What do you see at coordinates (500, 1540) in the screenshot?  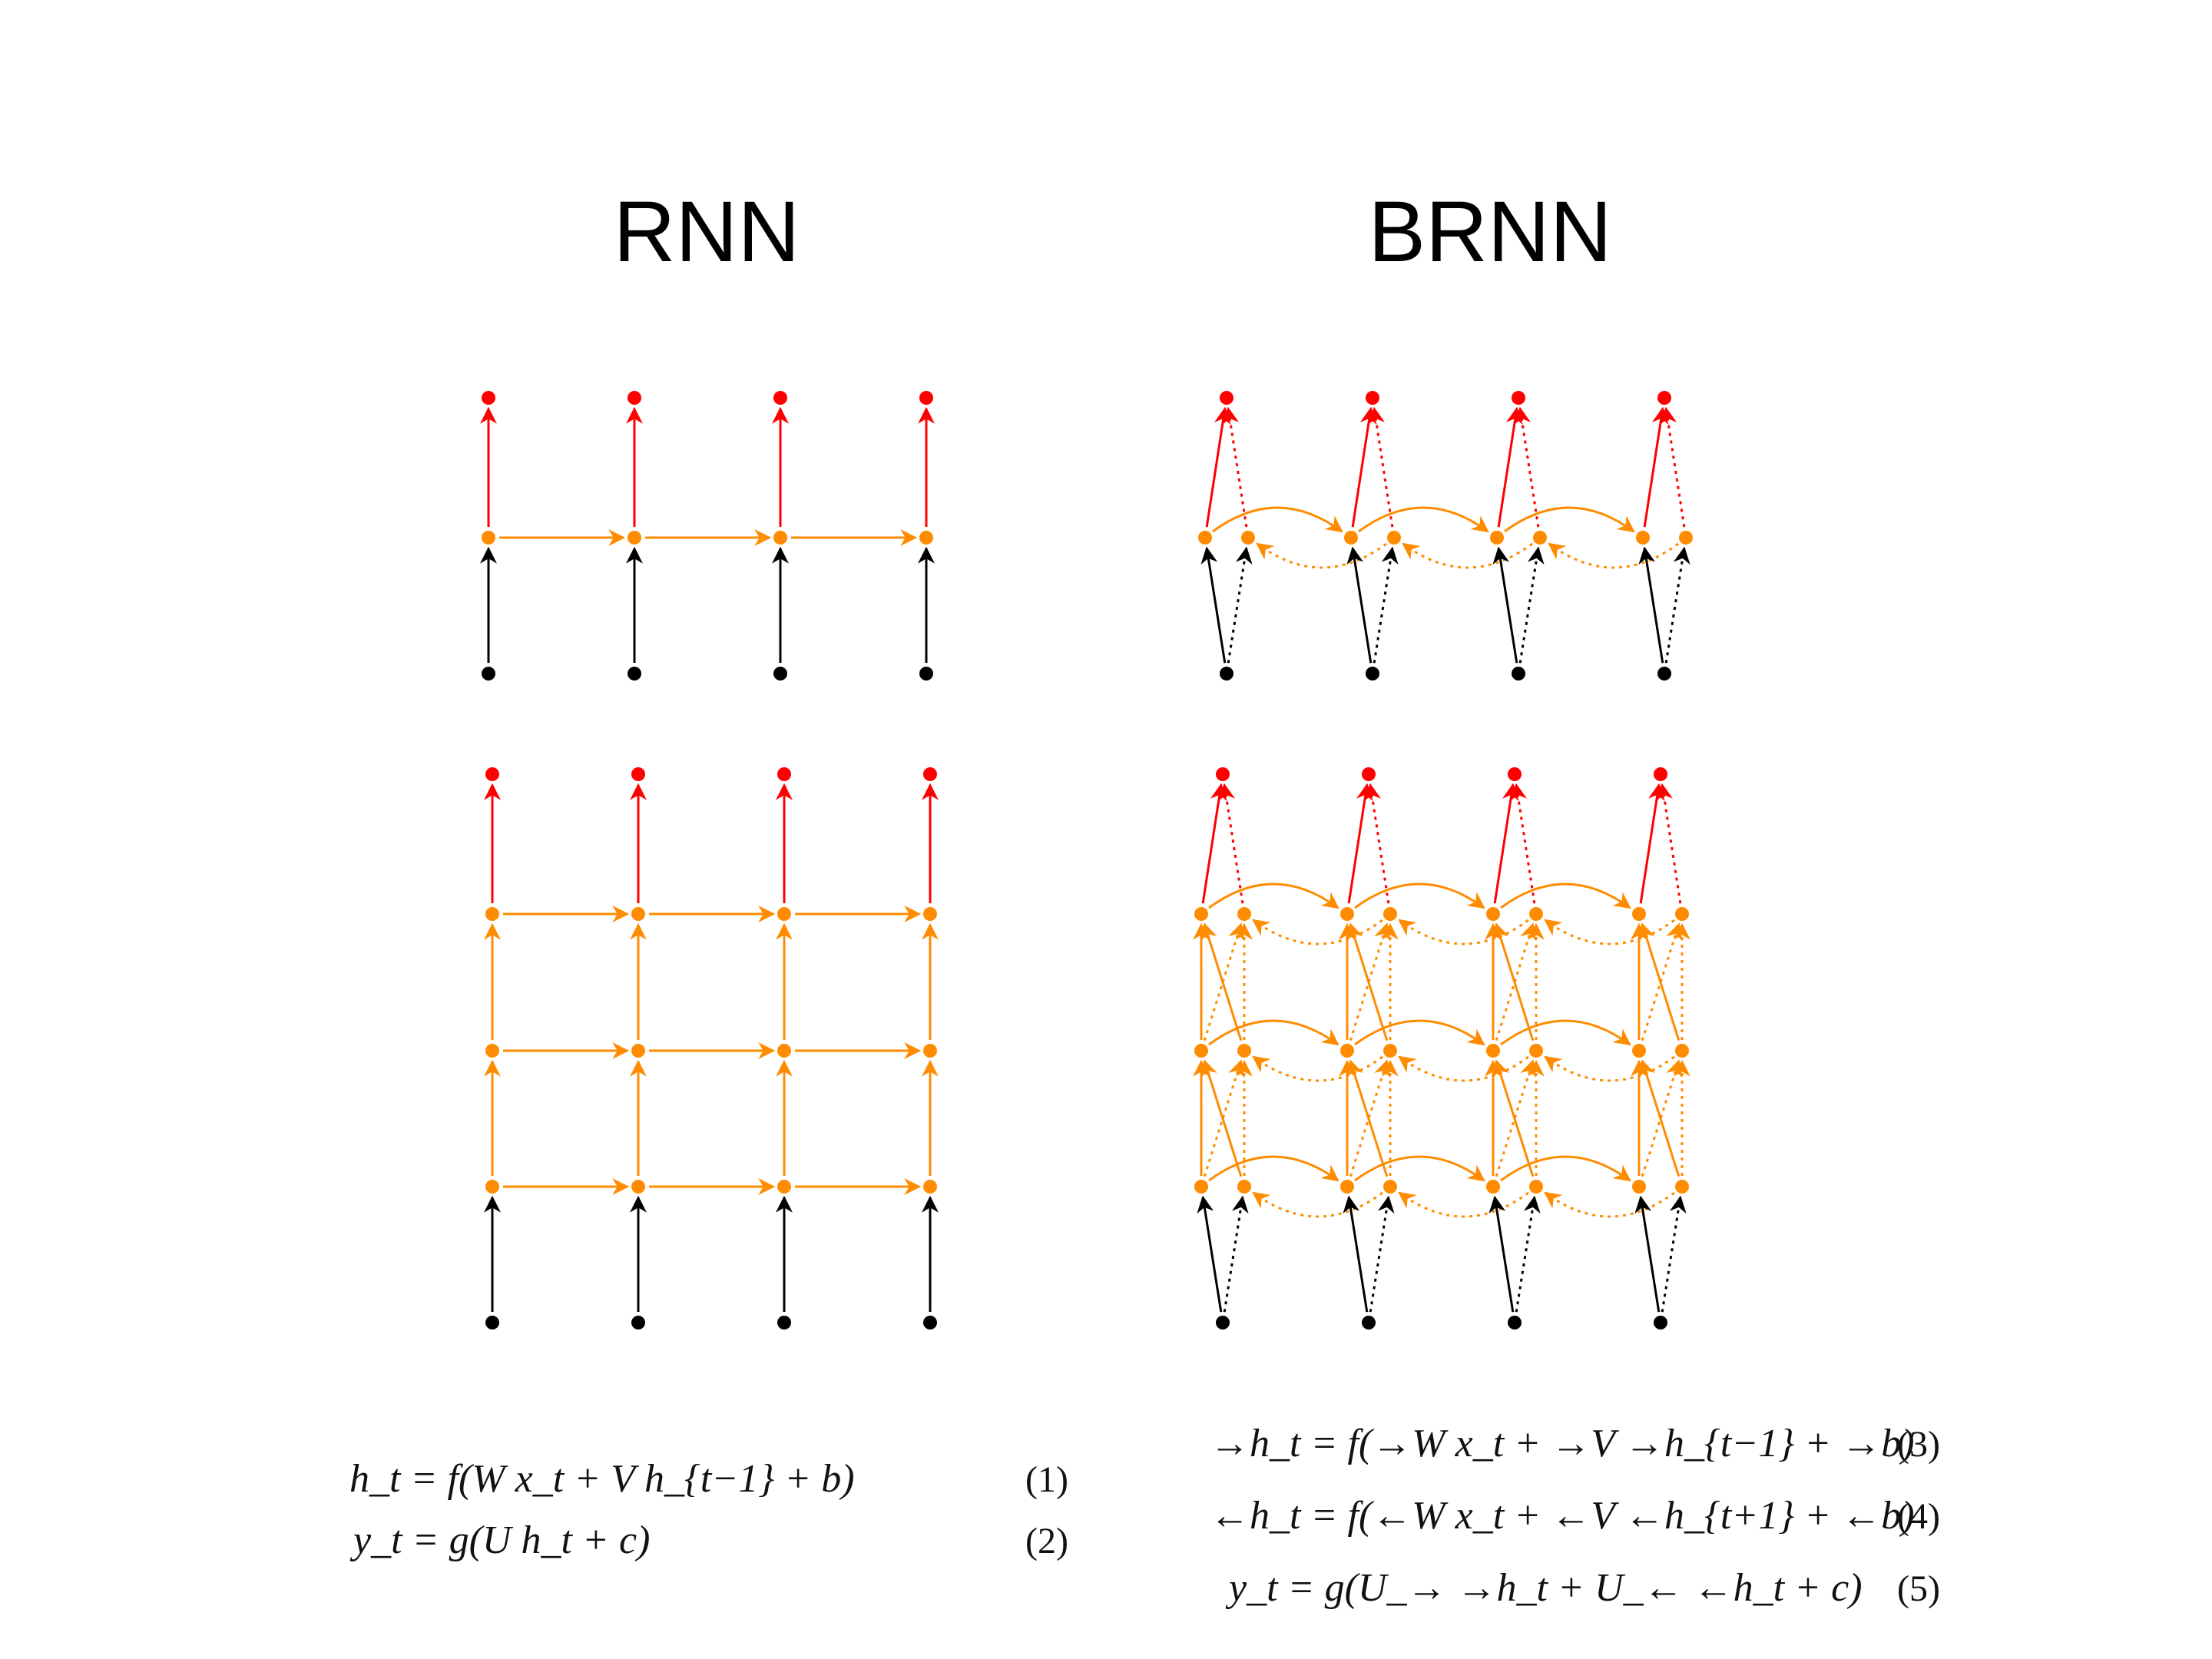 I see `equation-2: y_t = g(U h_t + c)` at bounding box center [500, 1540].